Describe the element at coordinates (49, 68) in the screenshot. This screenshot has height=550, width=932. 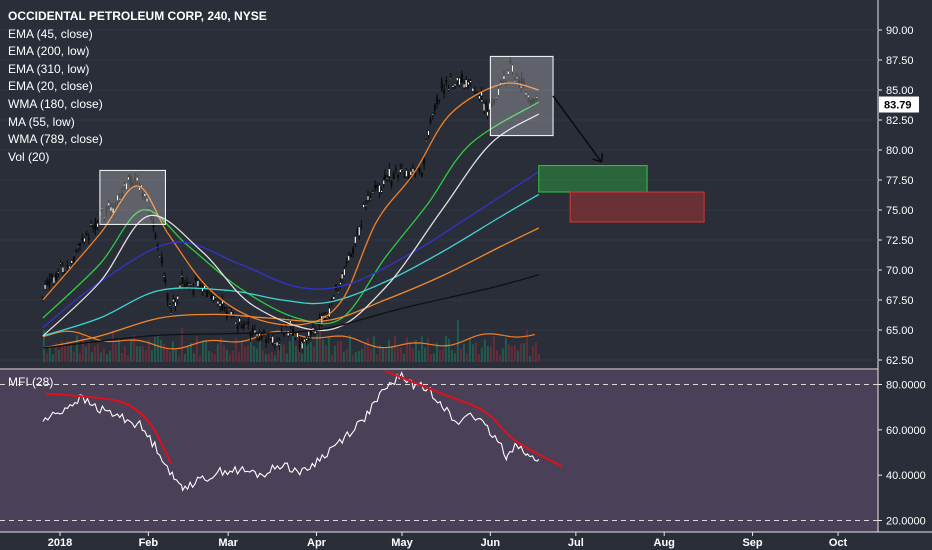
I see `legend-ema310: EMA (310, low)` at that location.